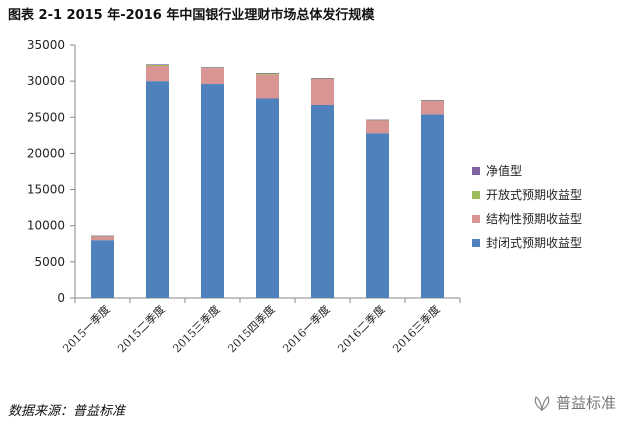 Image resolution: width=640 pixels, height=431 pixels. What do you see at coordinates (191, 15) in the screenshot?
I see `chart-title: 图表 2-1 2015 年-2016 年中国银行业理财市场总体发行规模` at bounding box center [191, 15].